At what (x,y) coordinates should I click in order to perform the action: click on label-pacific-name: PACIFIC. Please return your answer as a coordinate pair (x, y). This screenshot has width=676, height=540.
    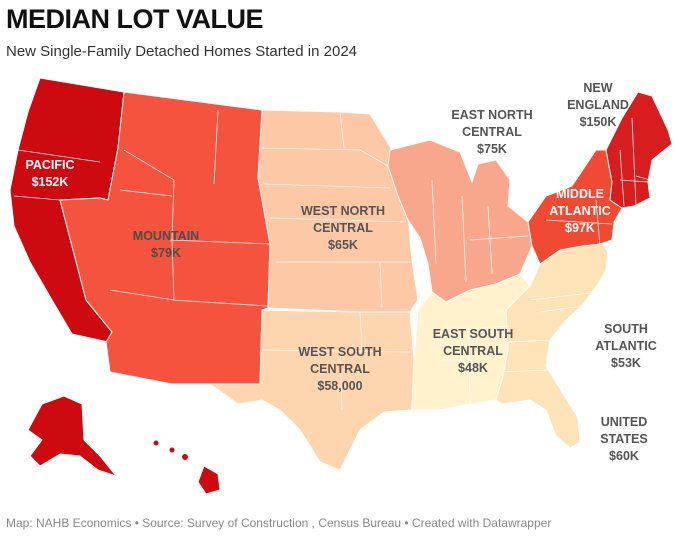
    Looking at the image, I should click on (49, 165).